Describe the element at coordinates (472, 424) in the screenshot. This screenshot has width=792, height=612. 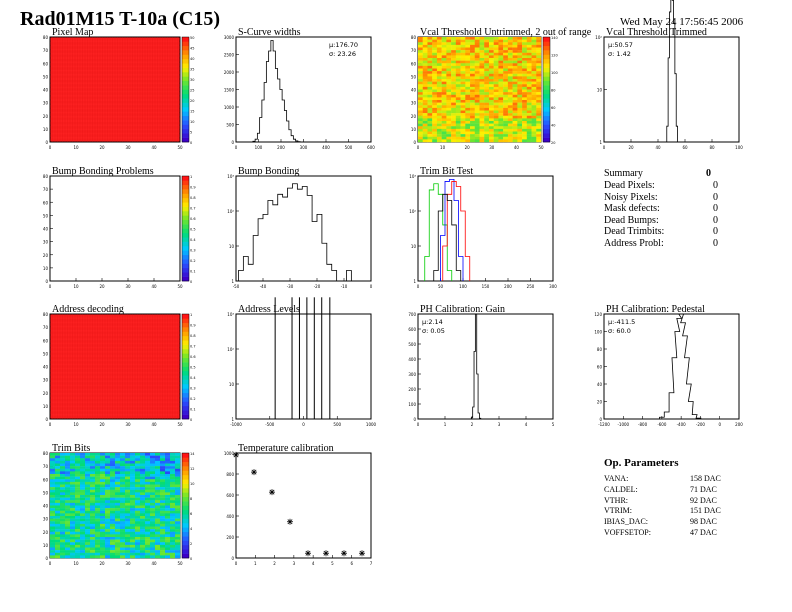
I see `x-tick-label: 2` at that location.